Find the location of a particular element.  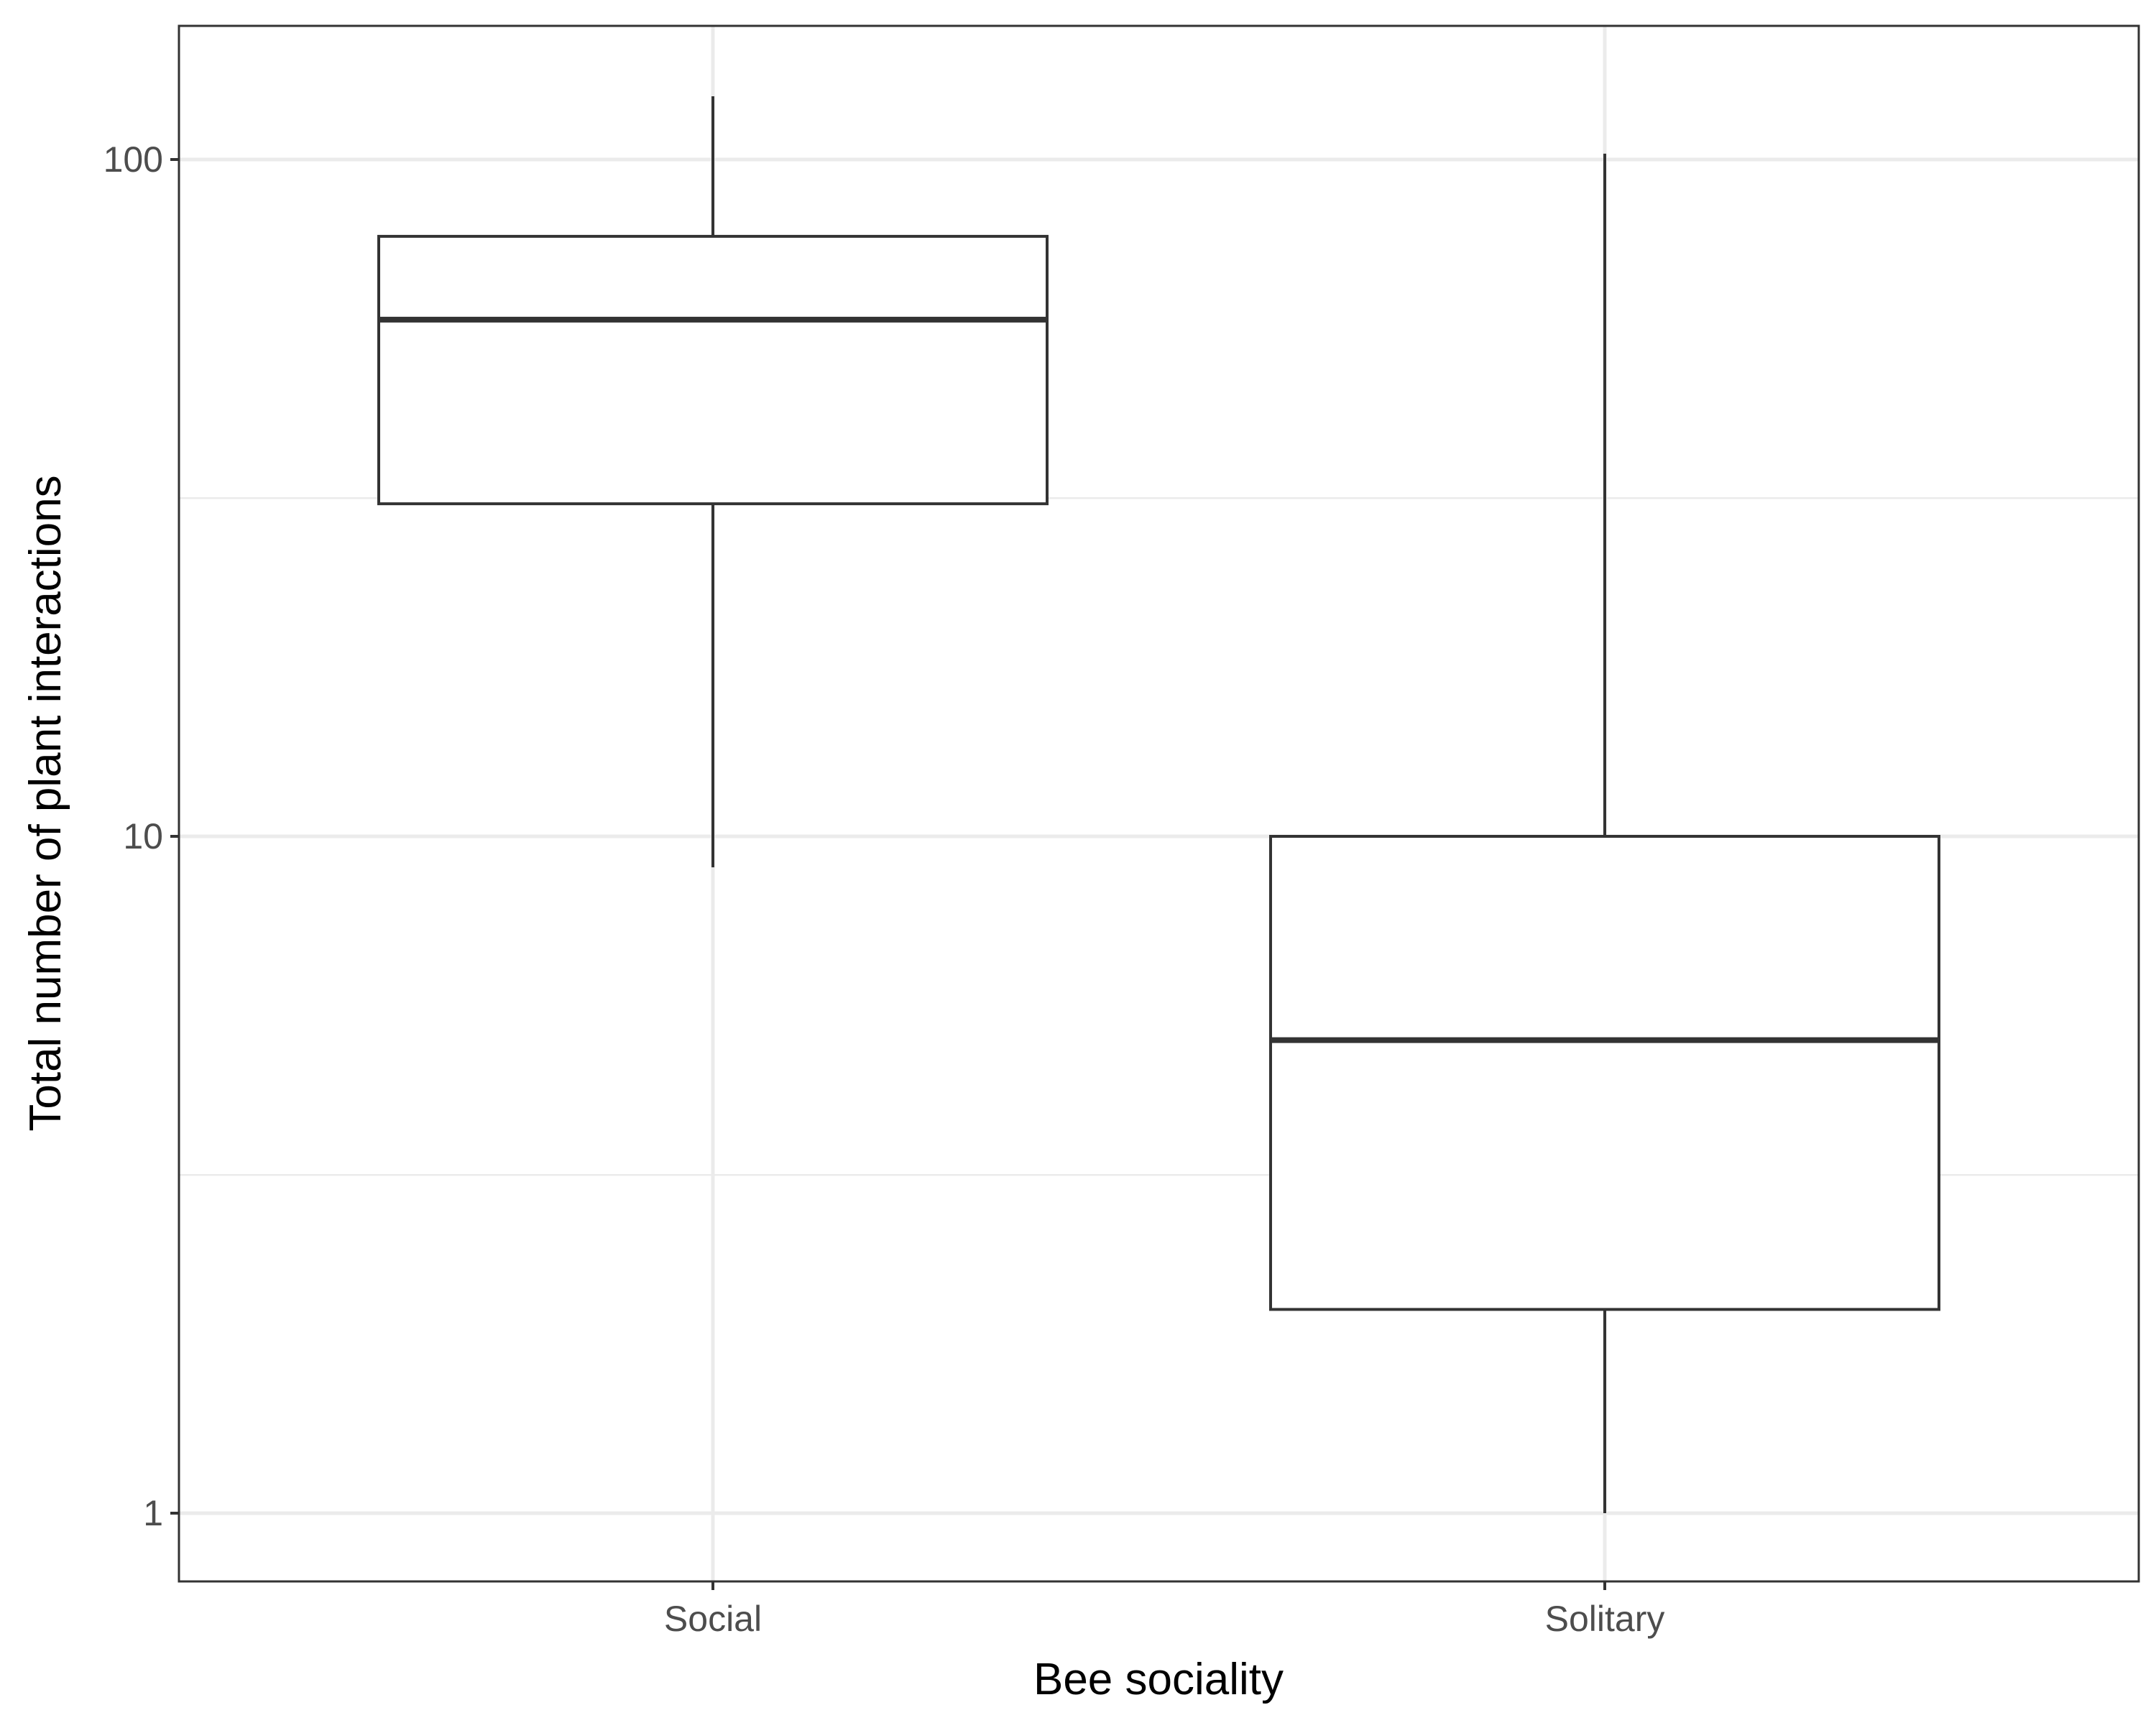

y-axis-title: Total number of plant interactions is located at coordinates (45, 803).